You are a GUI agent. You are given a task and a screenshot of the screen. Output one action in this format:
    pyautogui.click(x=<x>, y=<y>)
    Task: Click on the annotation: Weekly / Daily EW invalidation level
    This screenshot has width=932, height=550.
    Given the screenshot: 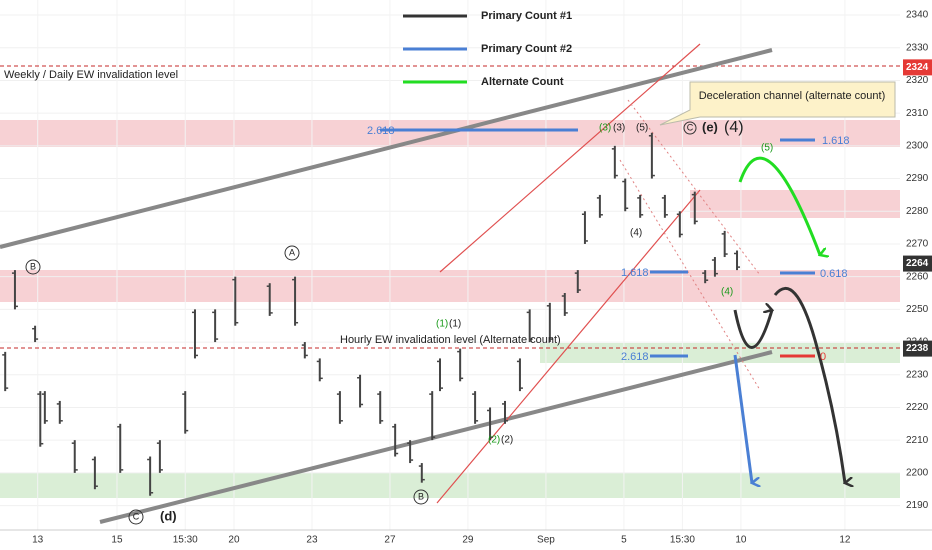 What is the action you would take?
    pyautogui.click(x=91, y=75)
    